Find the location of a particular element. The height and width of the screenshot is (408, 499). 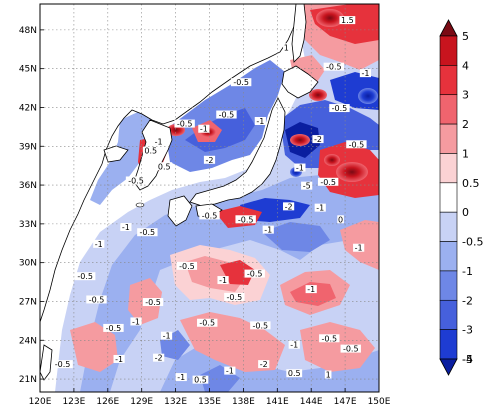

colorbar-tick-label: -3 is located at coordinates (467, 330).